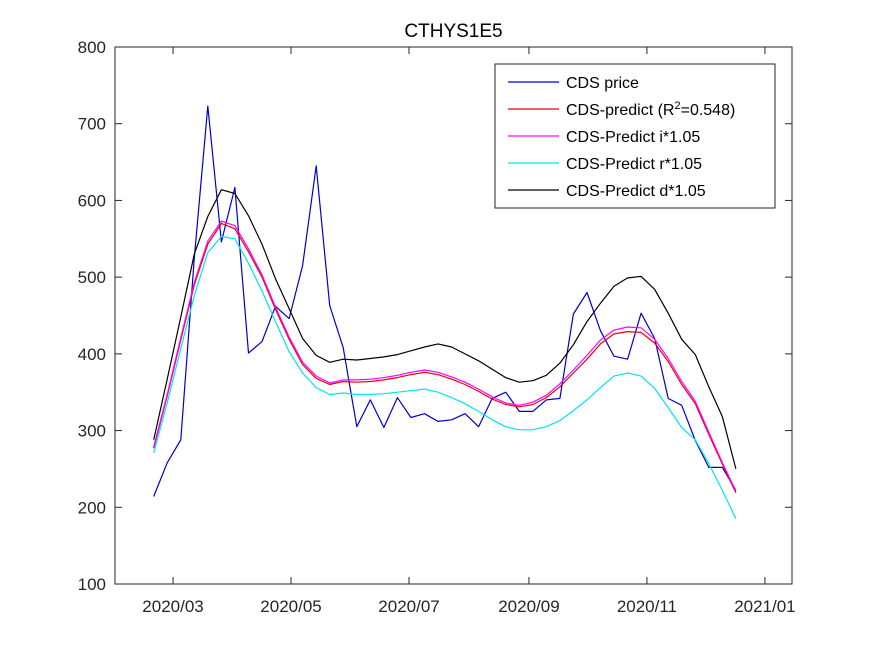  What do you see at coordinates (92, 47) in the screenshot?
I see `y-tick-label: 800` at bounding box center [92, 47].